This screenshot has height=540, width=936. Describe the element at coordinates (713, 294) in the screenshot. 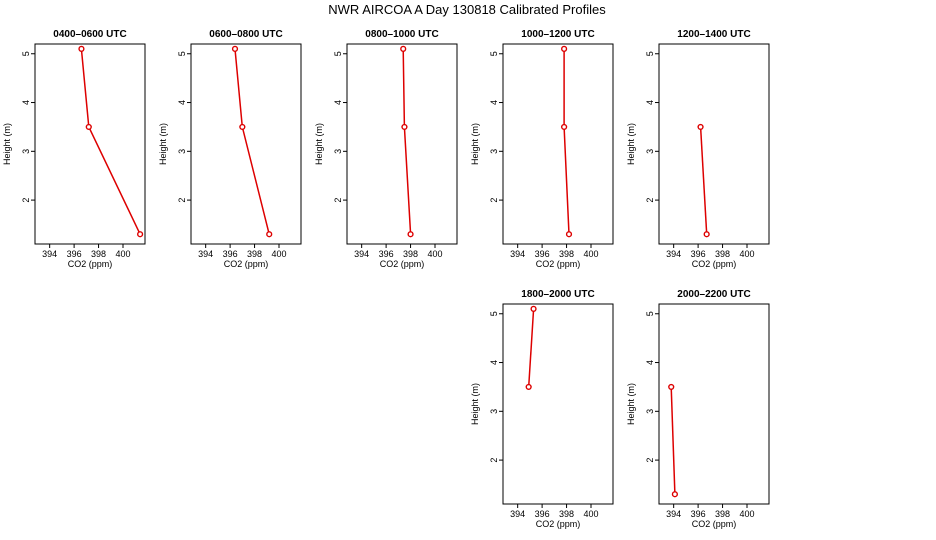

I see `panel-title: 2000–2200 UTC` at that location.